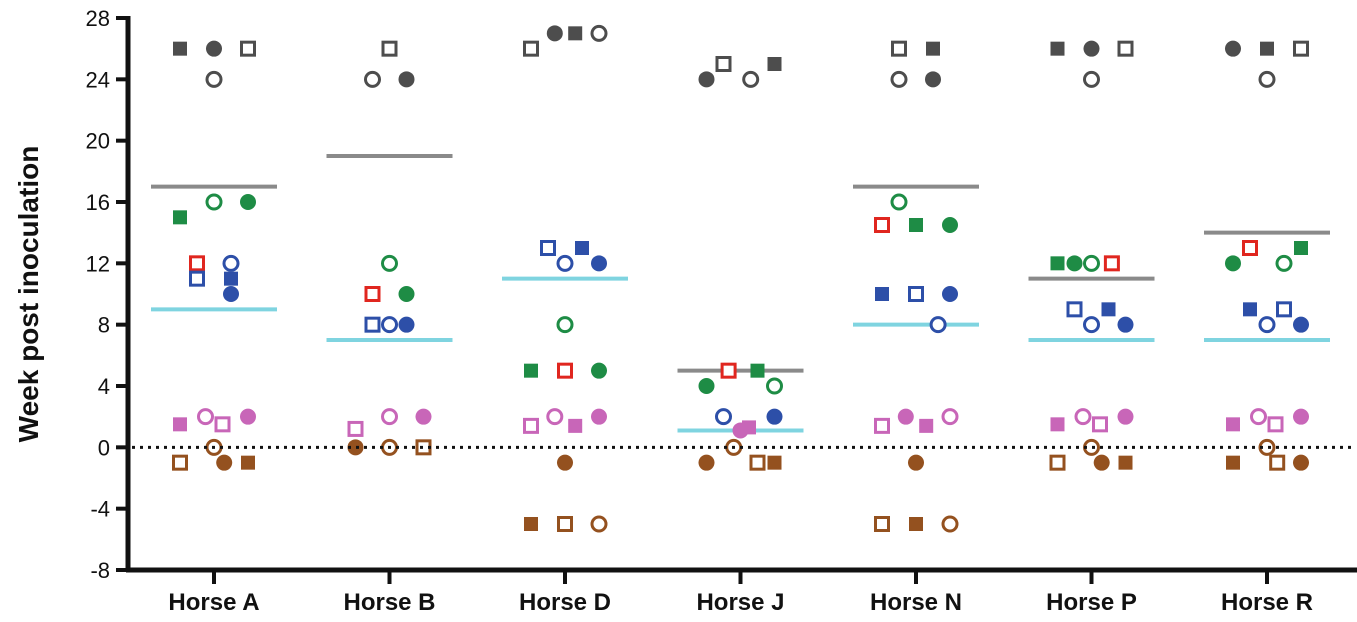 This screenshot has height=622, width=1357. Describe the element at coordinates (98, 202) in the screenshot. I see `y-tick-label: 16` at that location.